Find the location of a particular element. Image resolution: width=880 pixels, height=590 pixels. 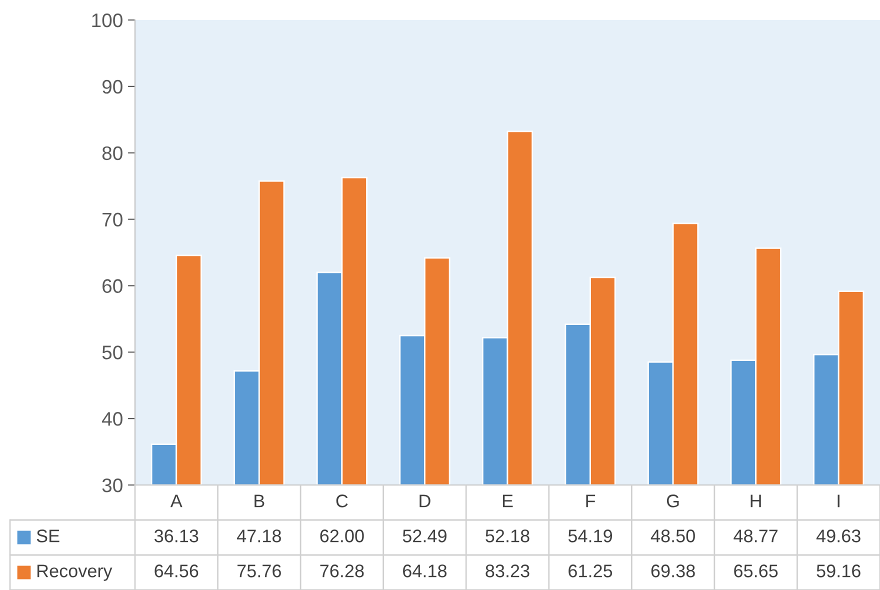

data-label: 48.50 is located at coordinates (672, 536).